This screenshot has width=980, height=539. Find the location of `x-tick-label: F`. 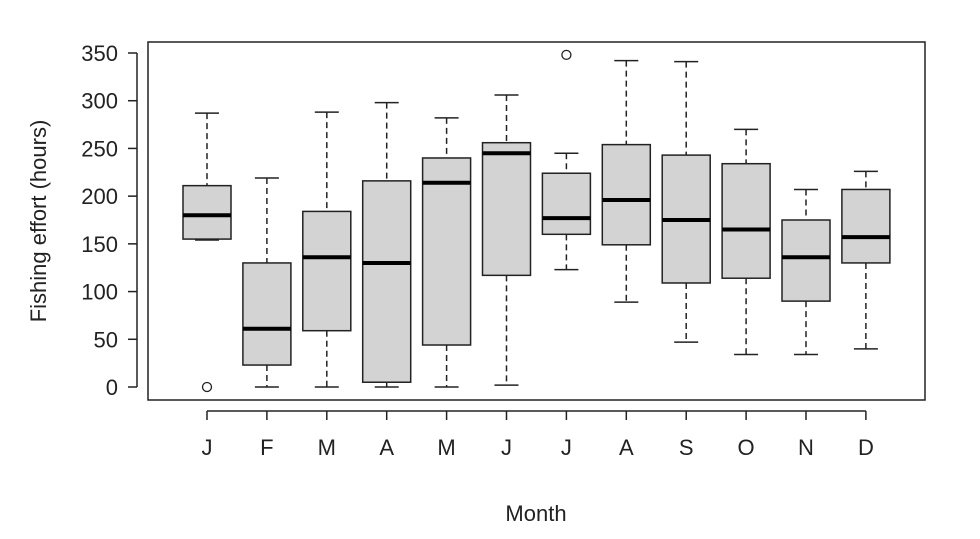

x-tick-label: F is located at coordinates (266, 447).